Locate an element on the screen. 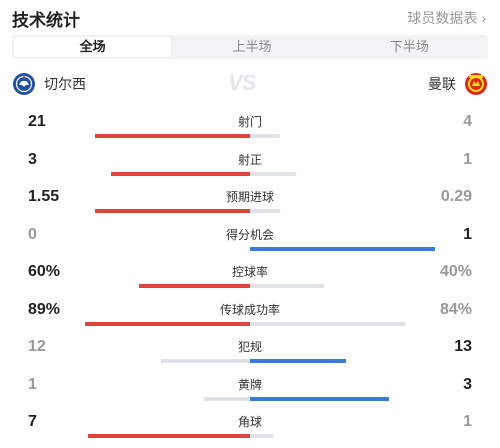  stat-row: 89% 传球成功率 84% is located at coordinates (250, 318).